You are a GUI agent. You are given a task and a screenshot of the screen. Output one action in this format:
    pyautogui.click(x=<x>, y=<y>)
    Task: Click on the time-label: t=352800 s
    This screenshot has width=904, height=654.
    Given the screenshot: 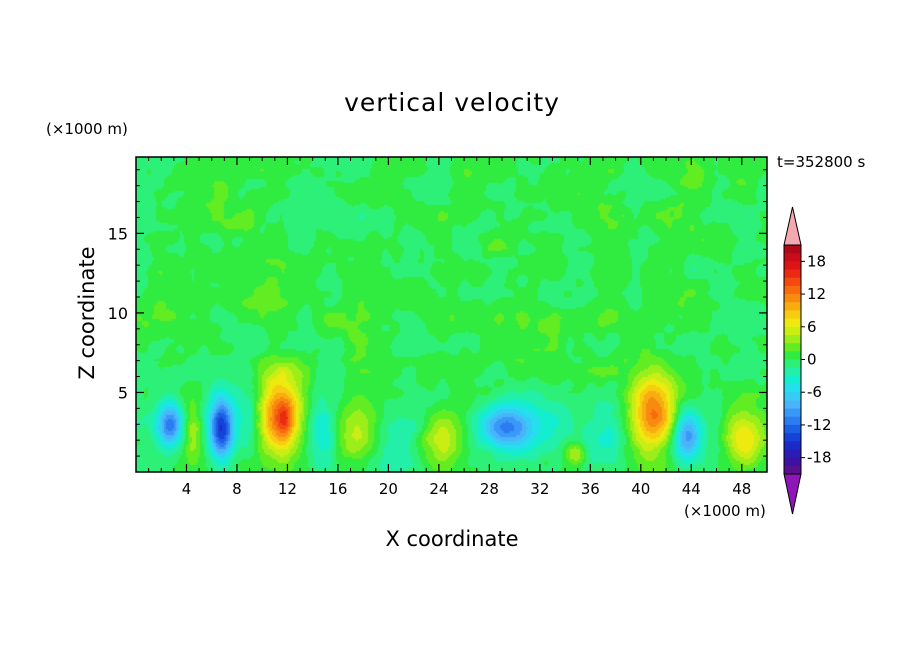 What is the action you would take?
    pyautogui.click(x=821, y=162)
    